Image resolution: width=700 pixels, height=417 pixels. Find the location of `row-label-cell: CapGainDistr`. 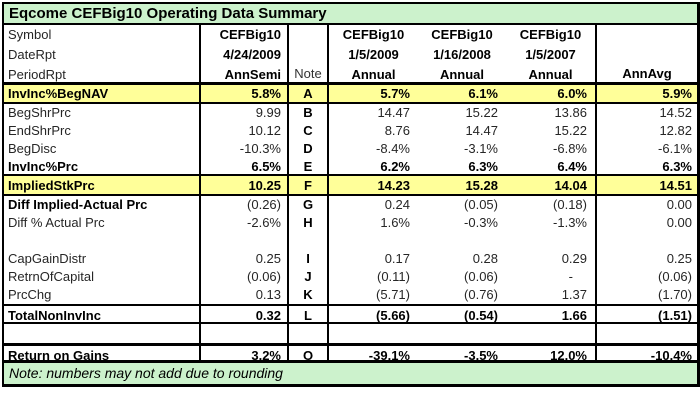

row-label-cell: CapGainDistr is located at coordinates (102, 259).